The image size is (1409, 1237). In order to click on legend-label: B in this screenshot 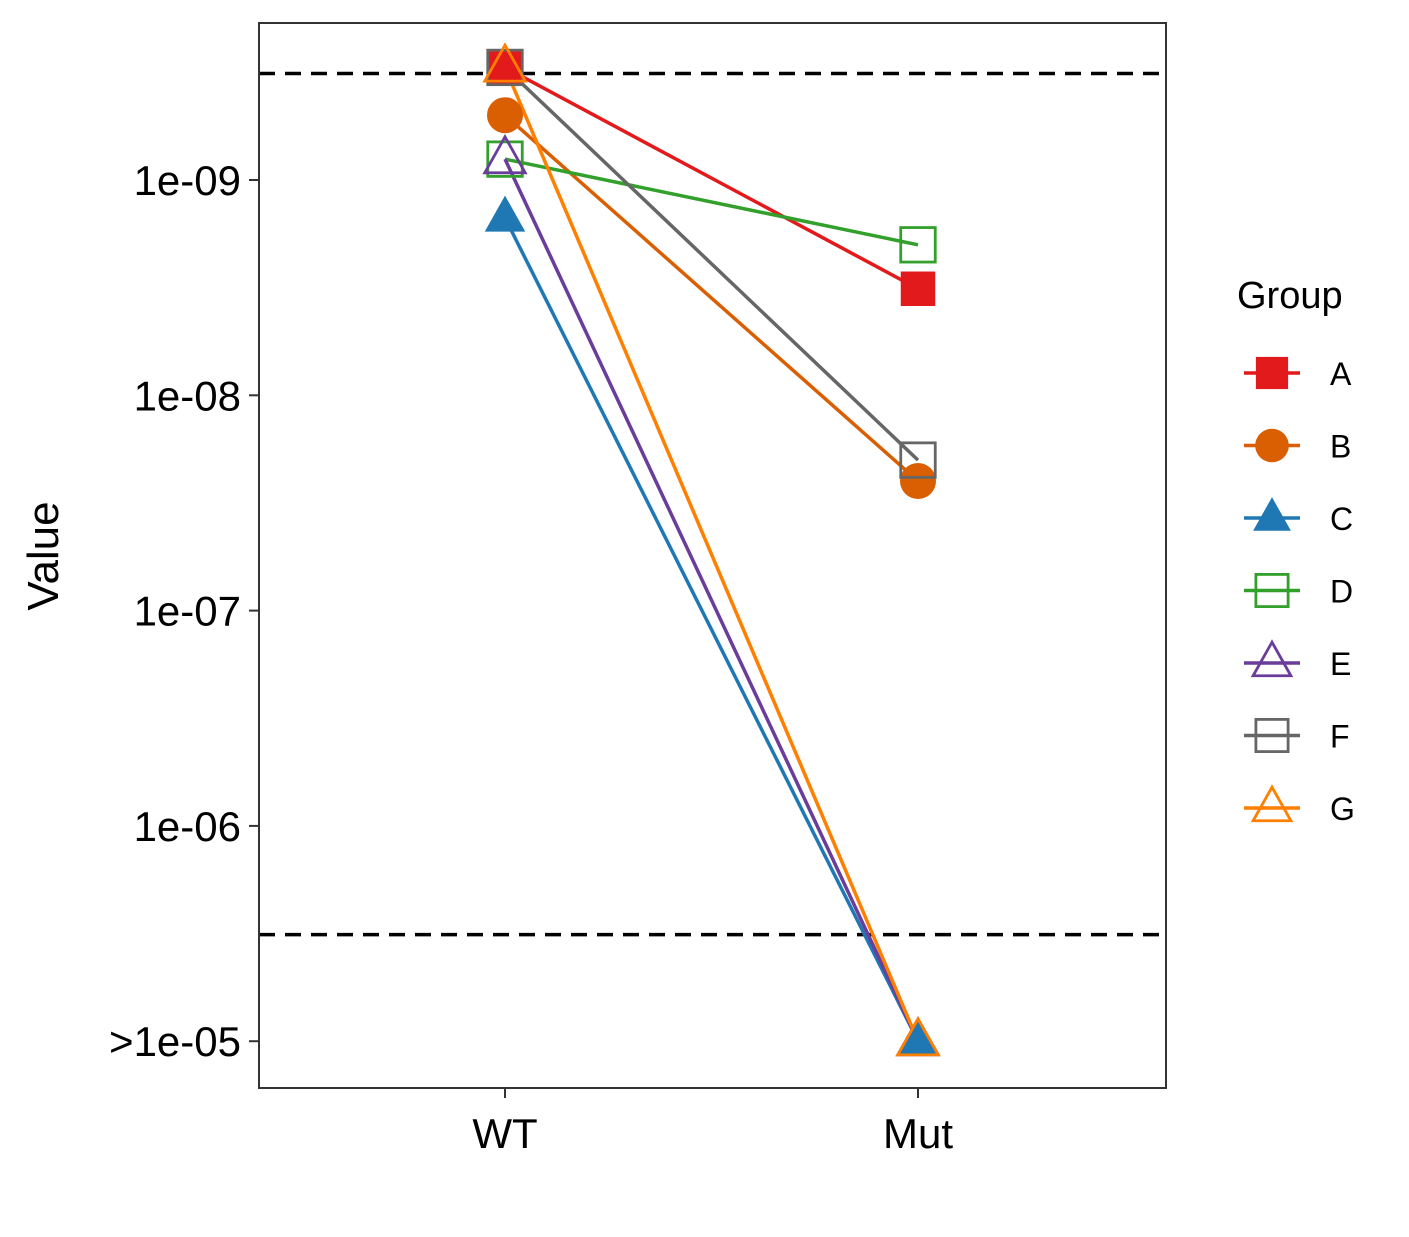, I will do `click(1340, 447)`.